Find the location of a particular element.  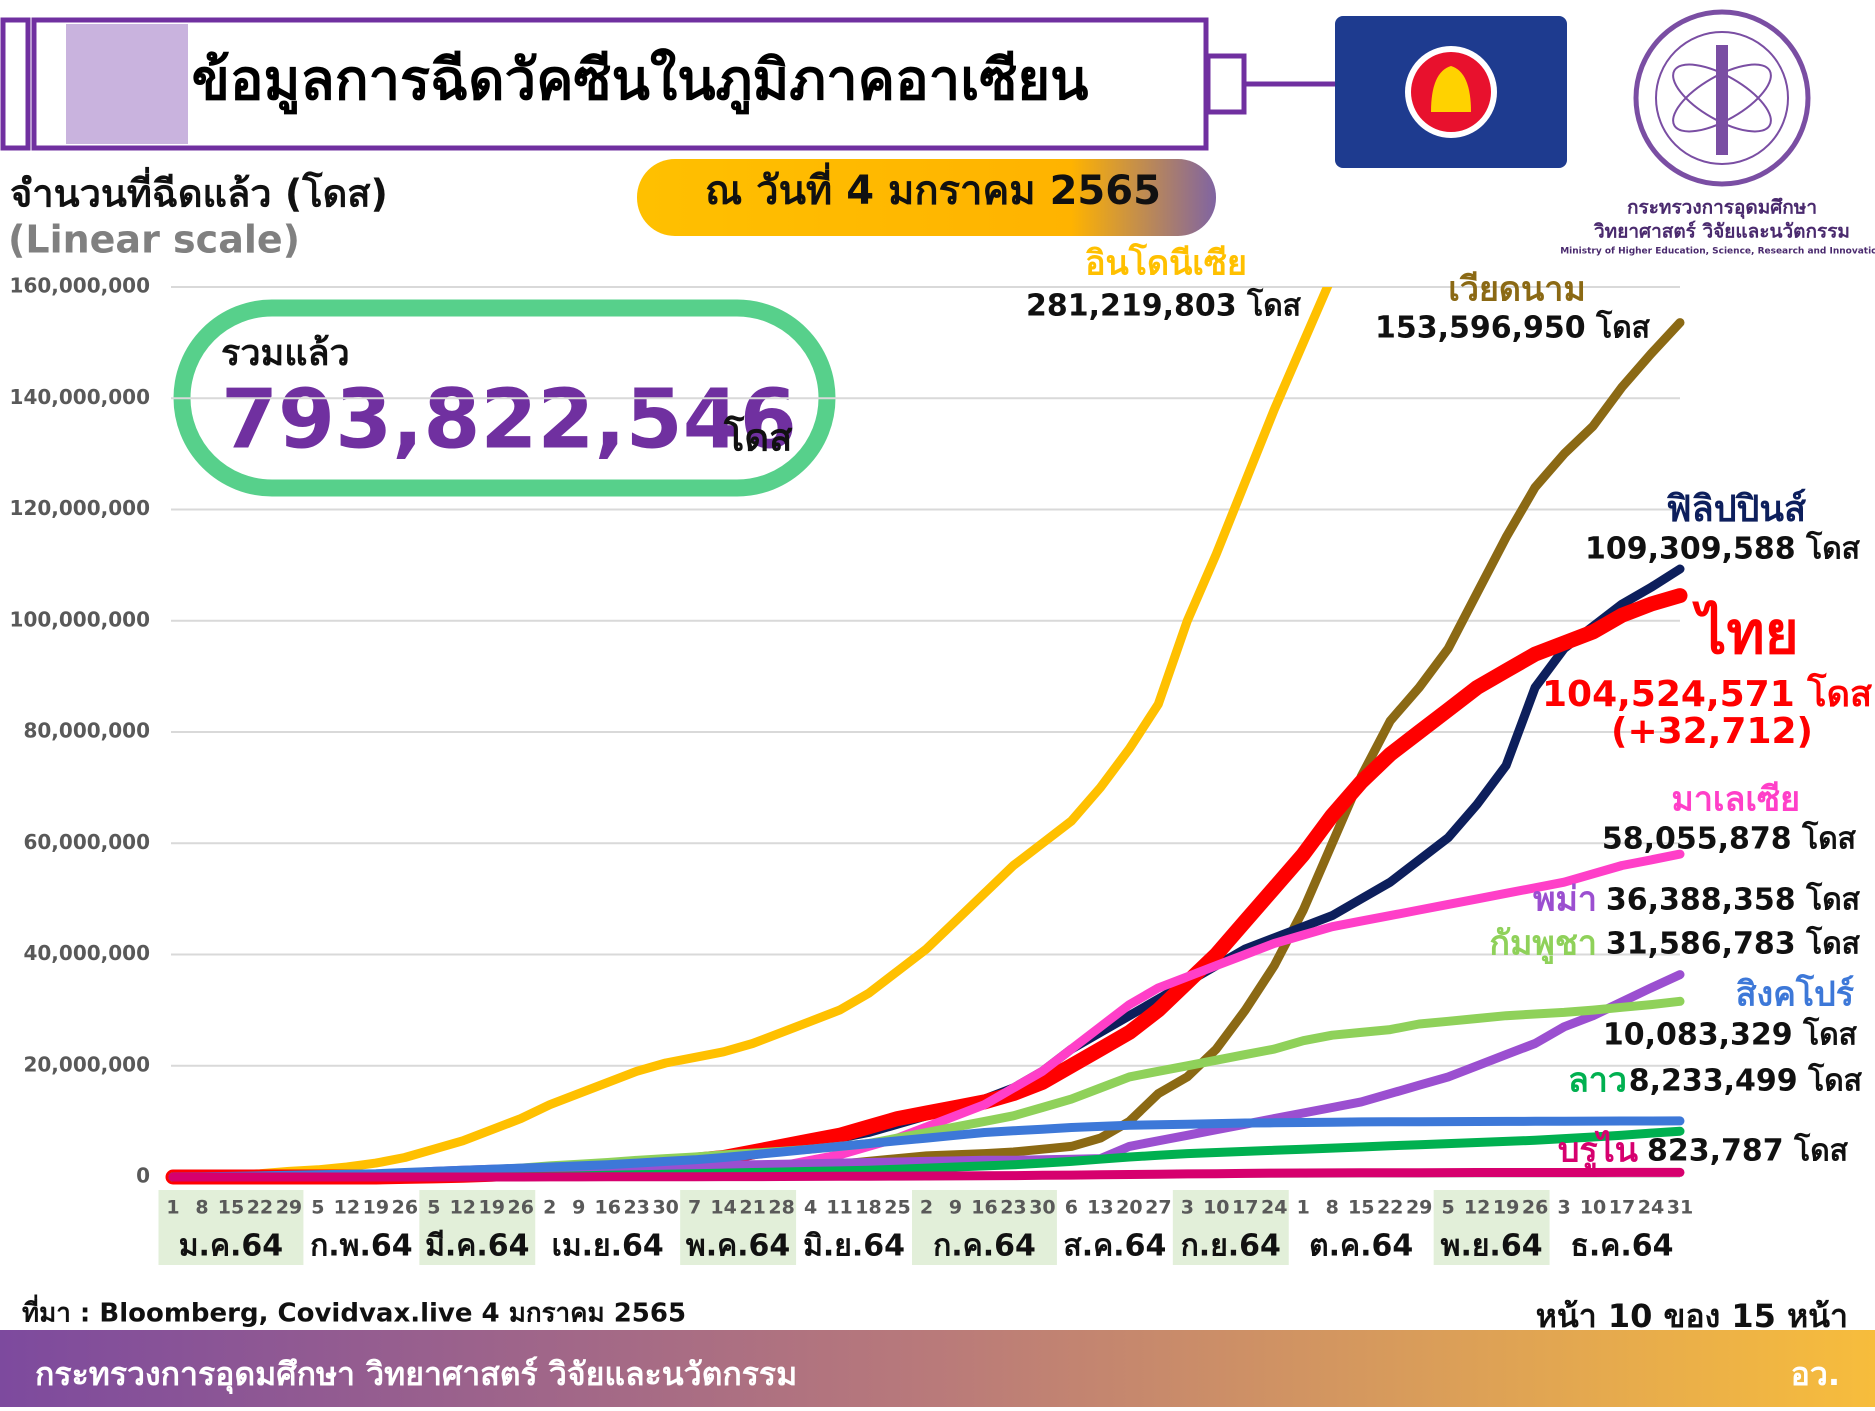

x-tick-label: 16 is located at coordinates (984, 1208).